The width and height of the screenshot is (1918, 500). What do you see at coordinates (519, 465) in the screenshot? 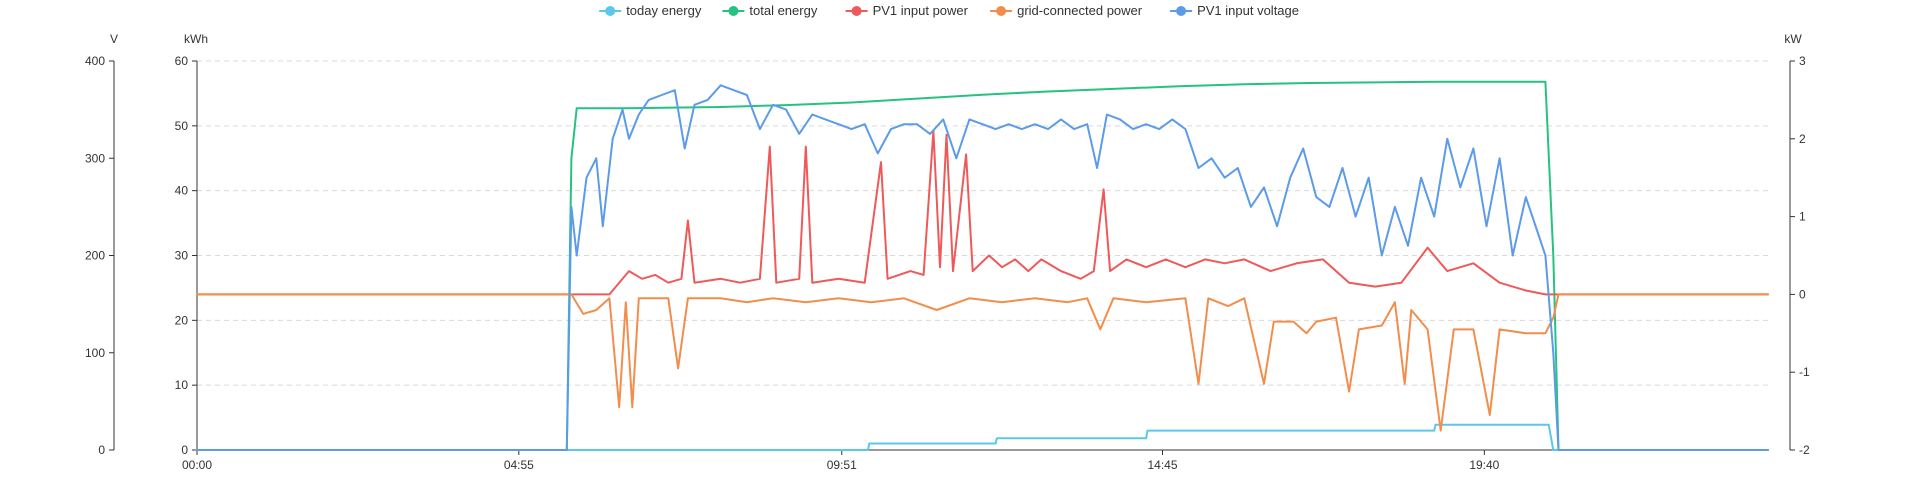
I see `x-tick-label: 04:55` at bounding box center [519, 465].